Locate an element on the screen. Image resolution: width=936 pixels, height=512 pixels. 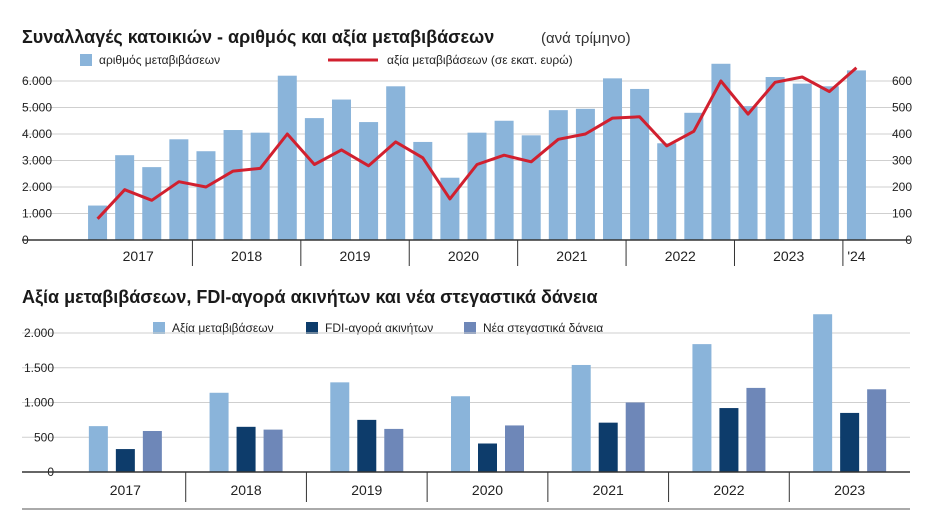
left-tick-label: 1.000 is located at coordinates (37, 214).